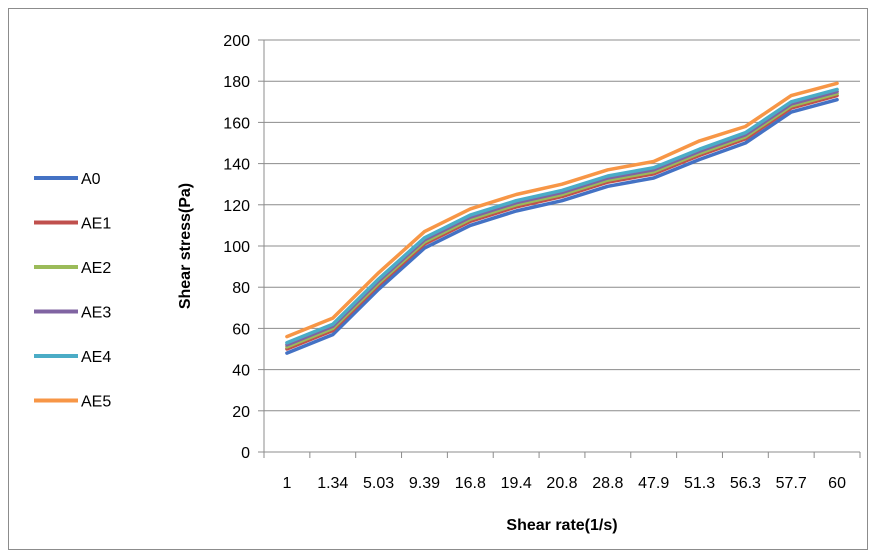  I want to click on x-tick-label: 9.39, so click(424, 483).